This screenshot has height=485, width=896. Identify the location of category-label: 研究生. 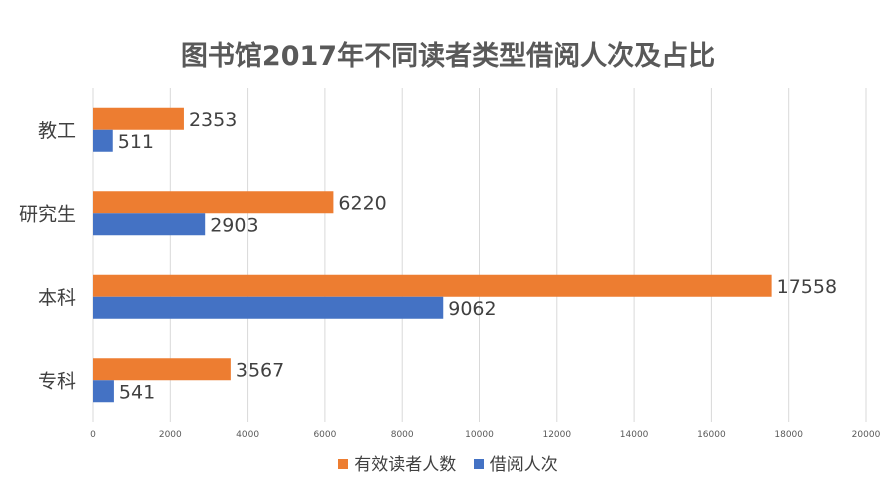
(47, 214).